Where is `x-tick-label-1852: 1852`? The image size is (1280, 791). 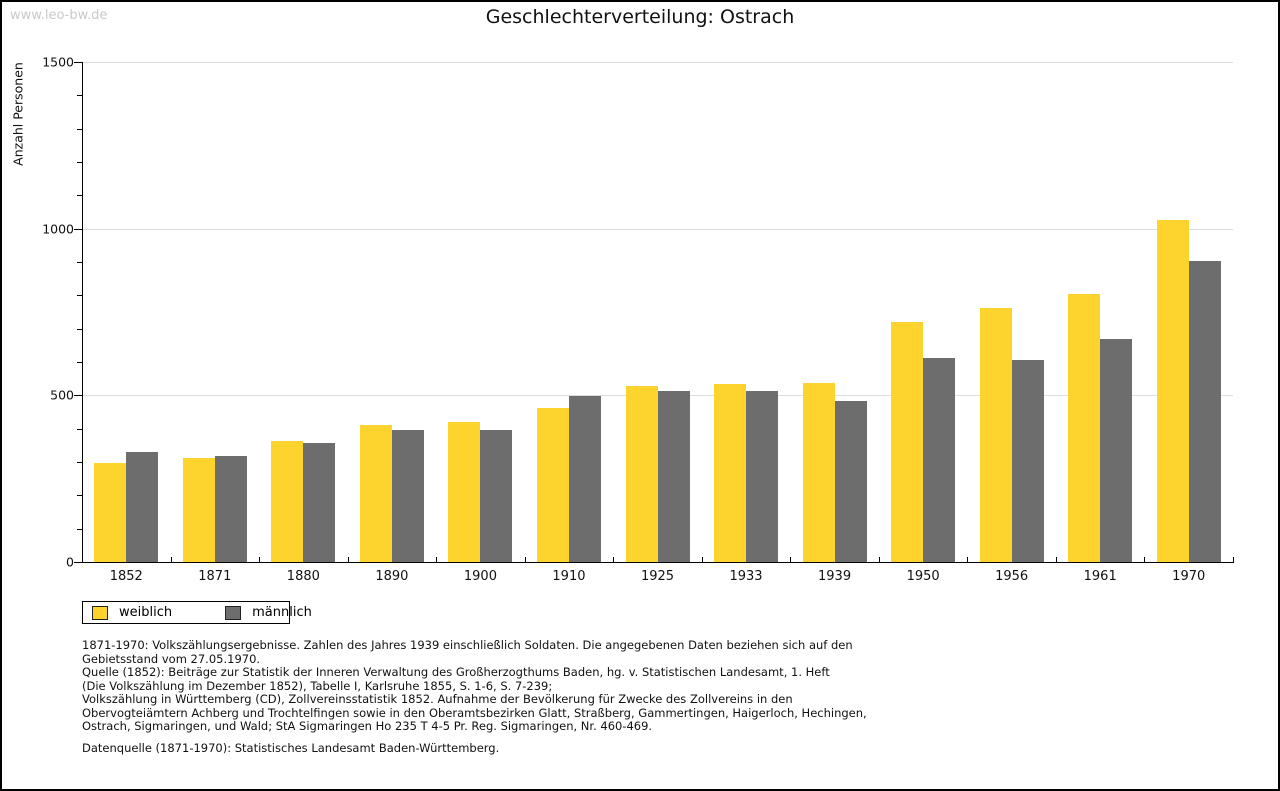 x-tick-label-1852: 1852 is located at coordinates (126, 576).